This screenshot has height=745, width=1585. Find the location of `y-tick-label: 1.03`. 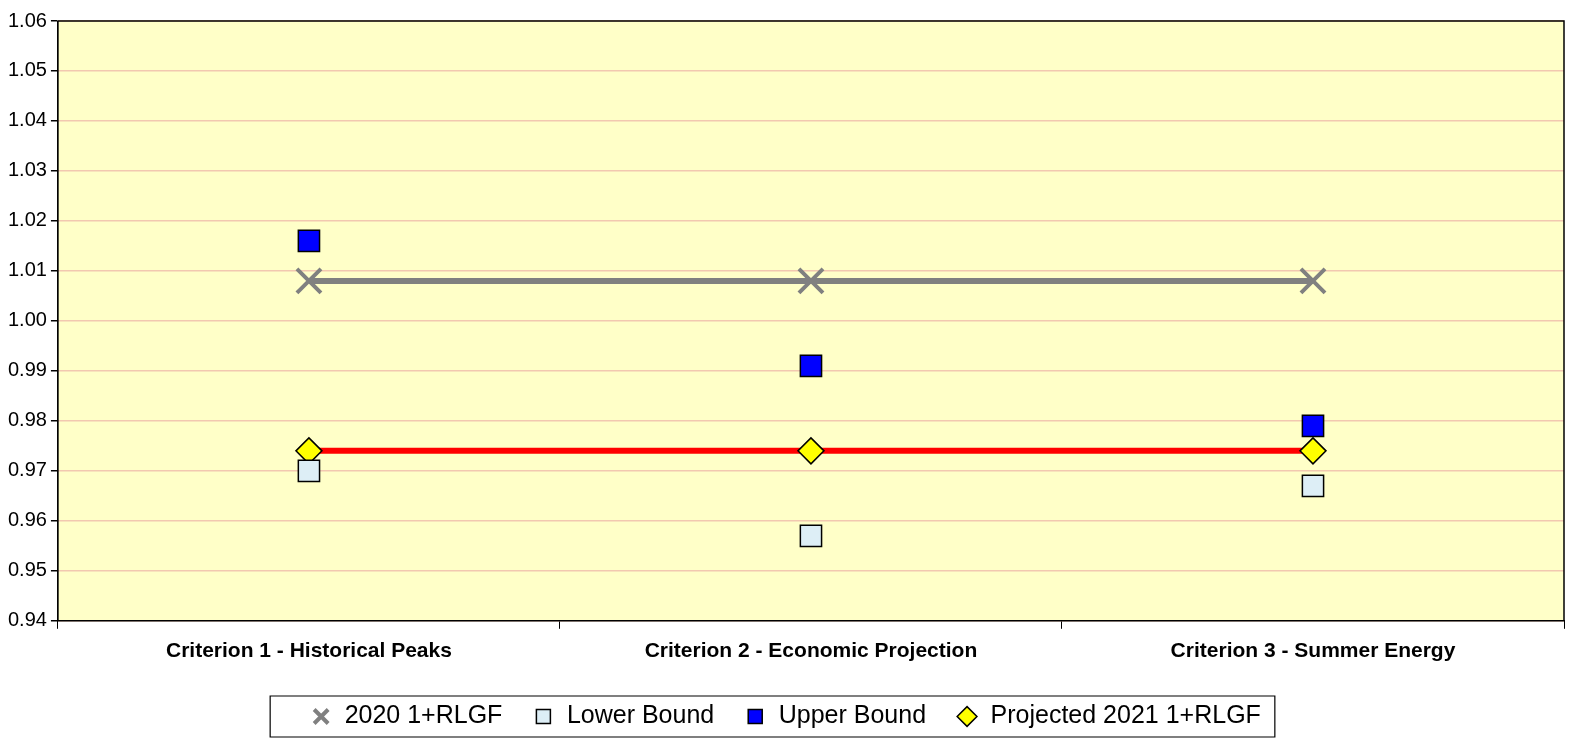

y-tick-label: 1.03 is located at coordinates (27, 169).